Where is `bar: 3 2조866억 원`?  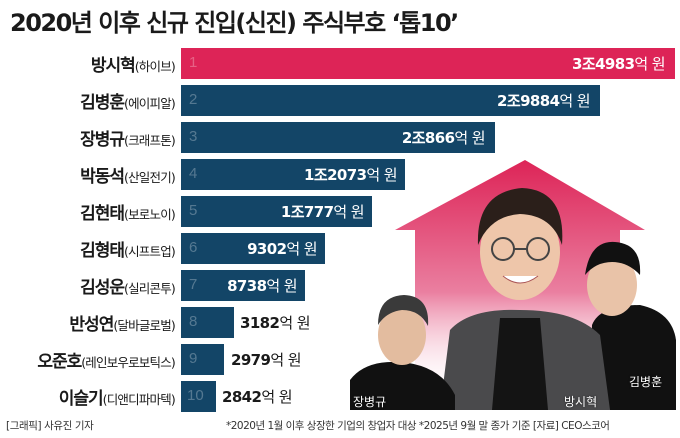 bar: 3 2조866억 원 is located at coordinates (338, 137).